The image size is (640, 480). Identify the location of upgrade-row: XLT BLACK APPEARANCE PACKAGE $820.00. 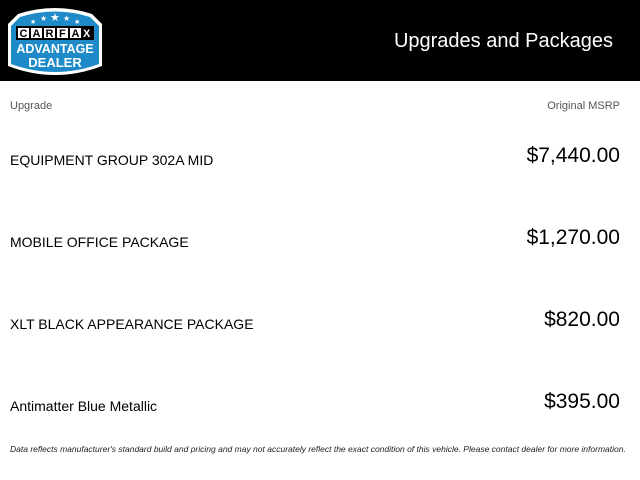
(315, 323).